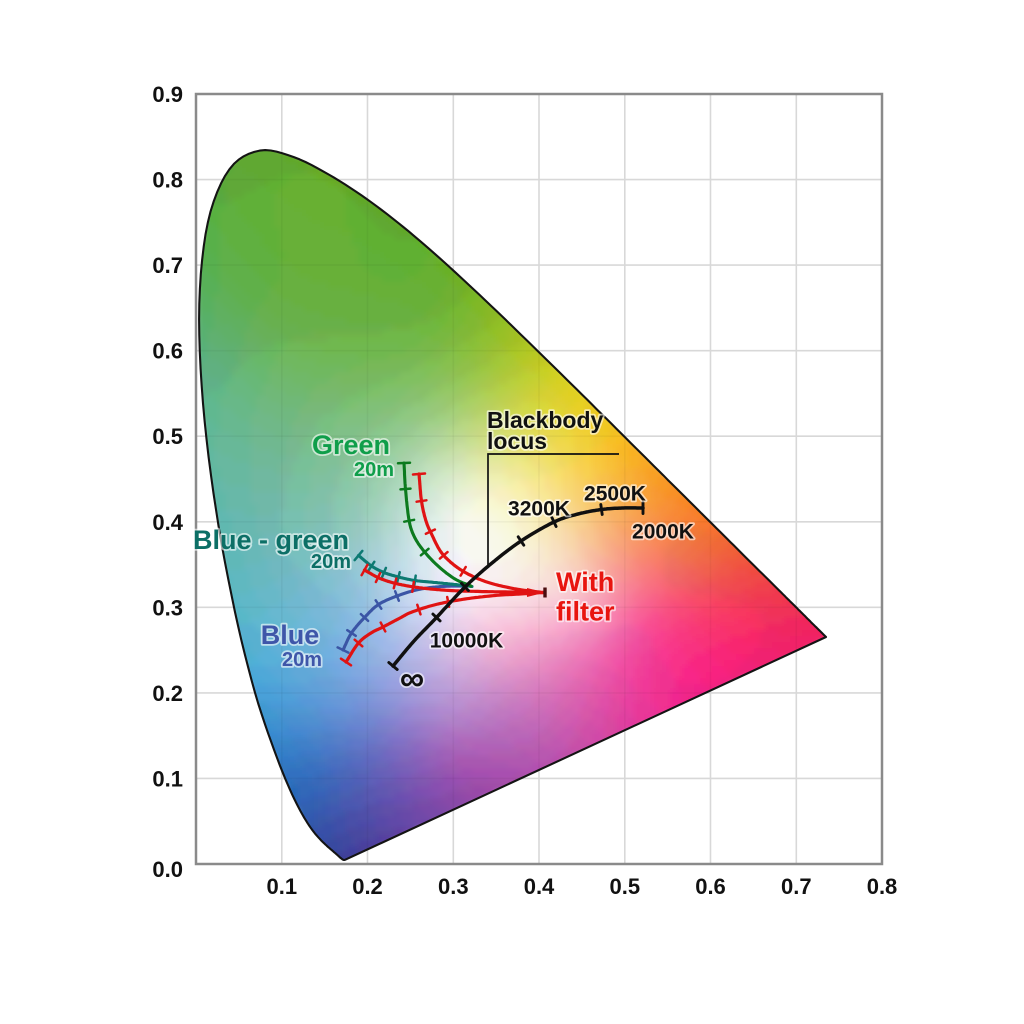 This screenshot has width=1024, height=1024. What do you see at coordinates (585, 612) in the screenshot?
I see `svg-text: filter` at bounding box center [585, 612].